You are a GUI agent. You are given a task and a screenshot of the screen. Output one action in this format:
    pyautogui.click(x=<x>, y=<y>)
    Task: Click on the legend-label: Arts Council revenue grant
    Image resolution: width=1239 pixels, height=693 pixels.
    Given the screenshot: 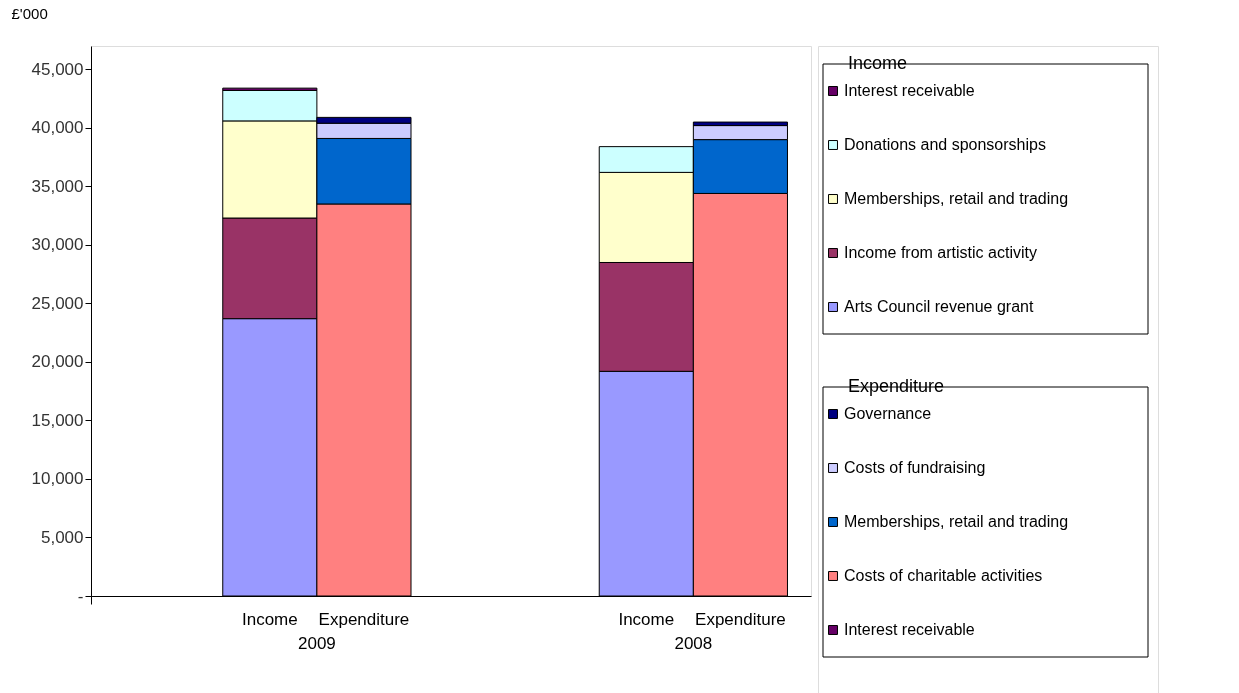 What is the action you would take?
    pyautogui.click(x=939, y=306)
    